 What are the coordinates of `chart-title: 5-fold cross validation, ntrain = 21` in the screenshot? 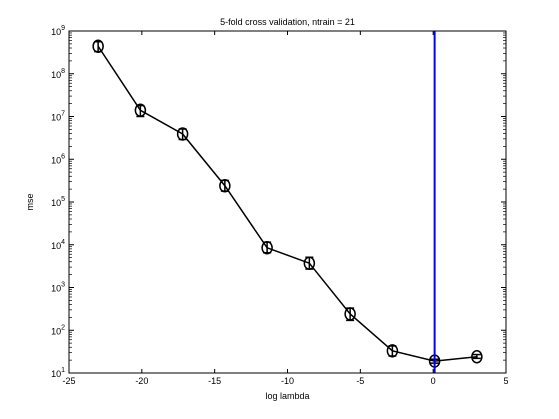 It's located at (287, 22).